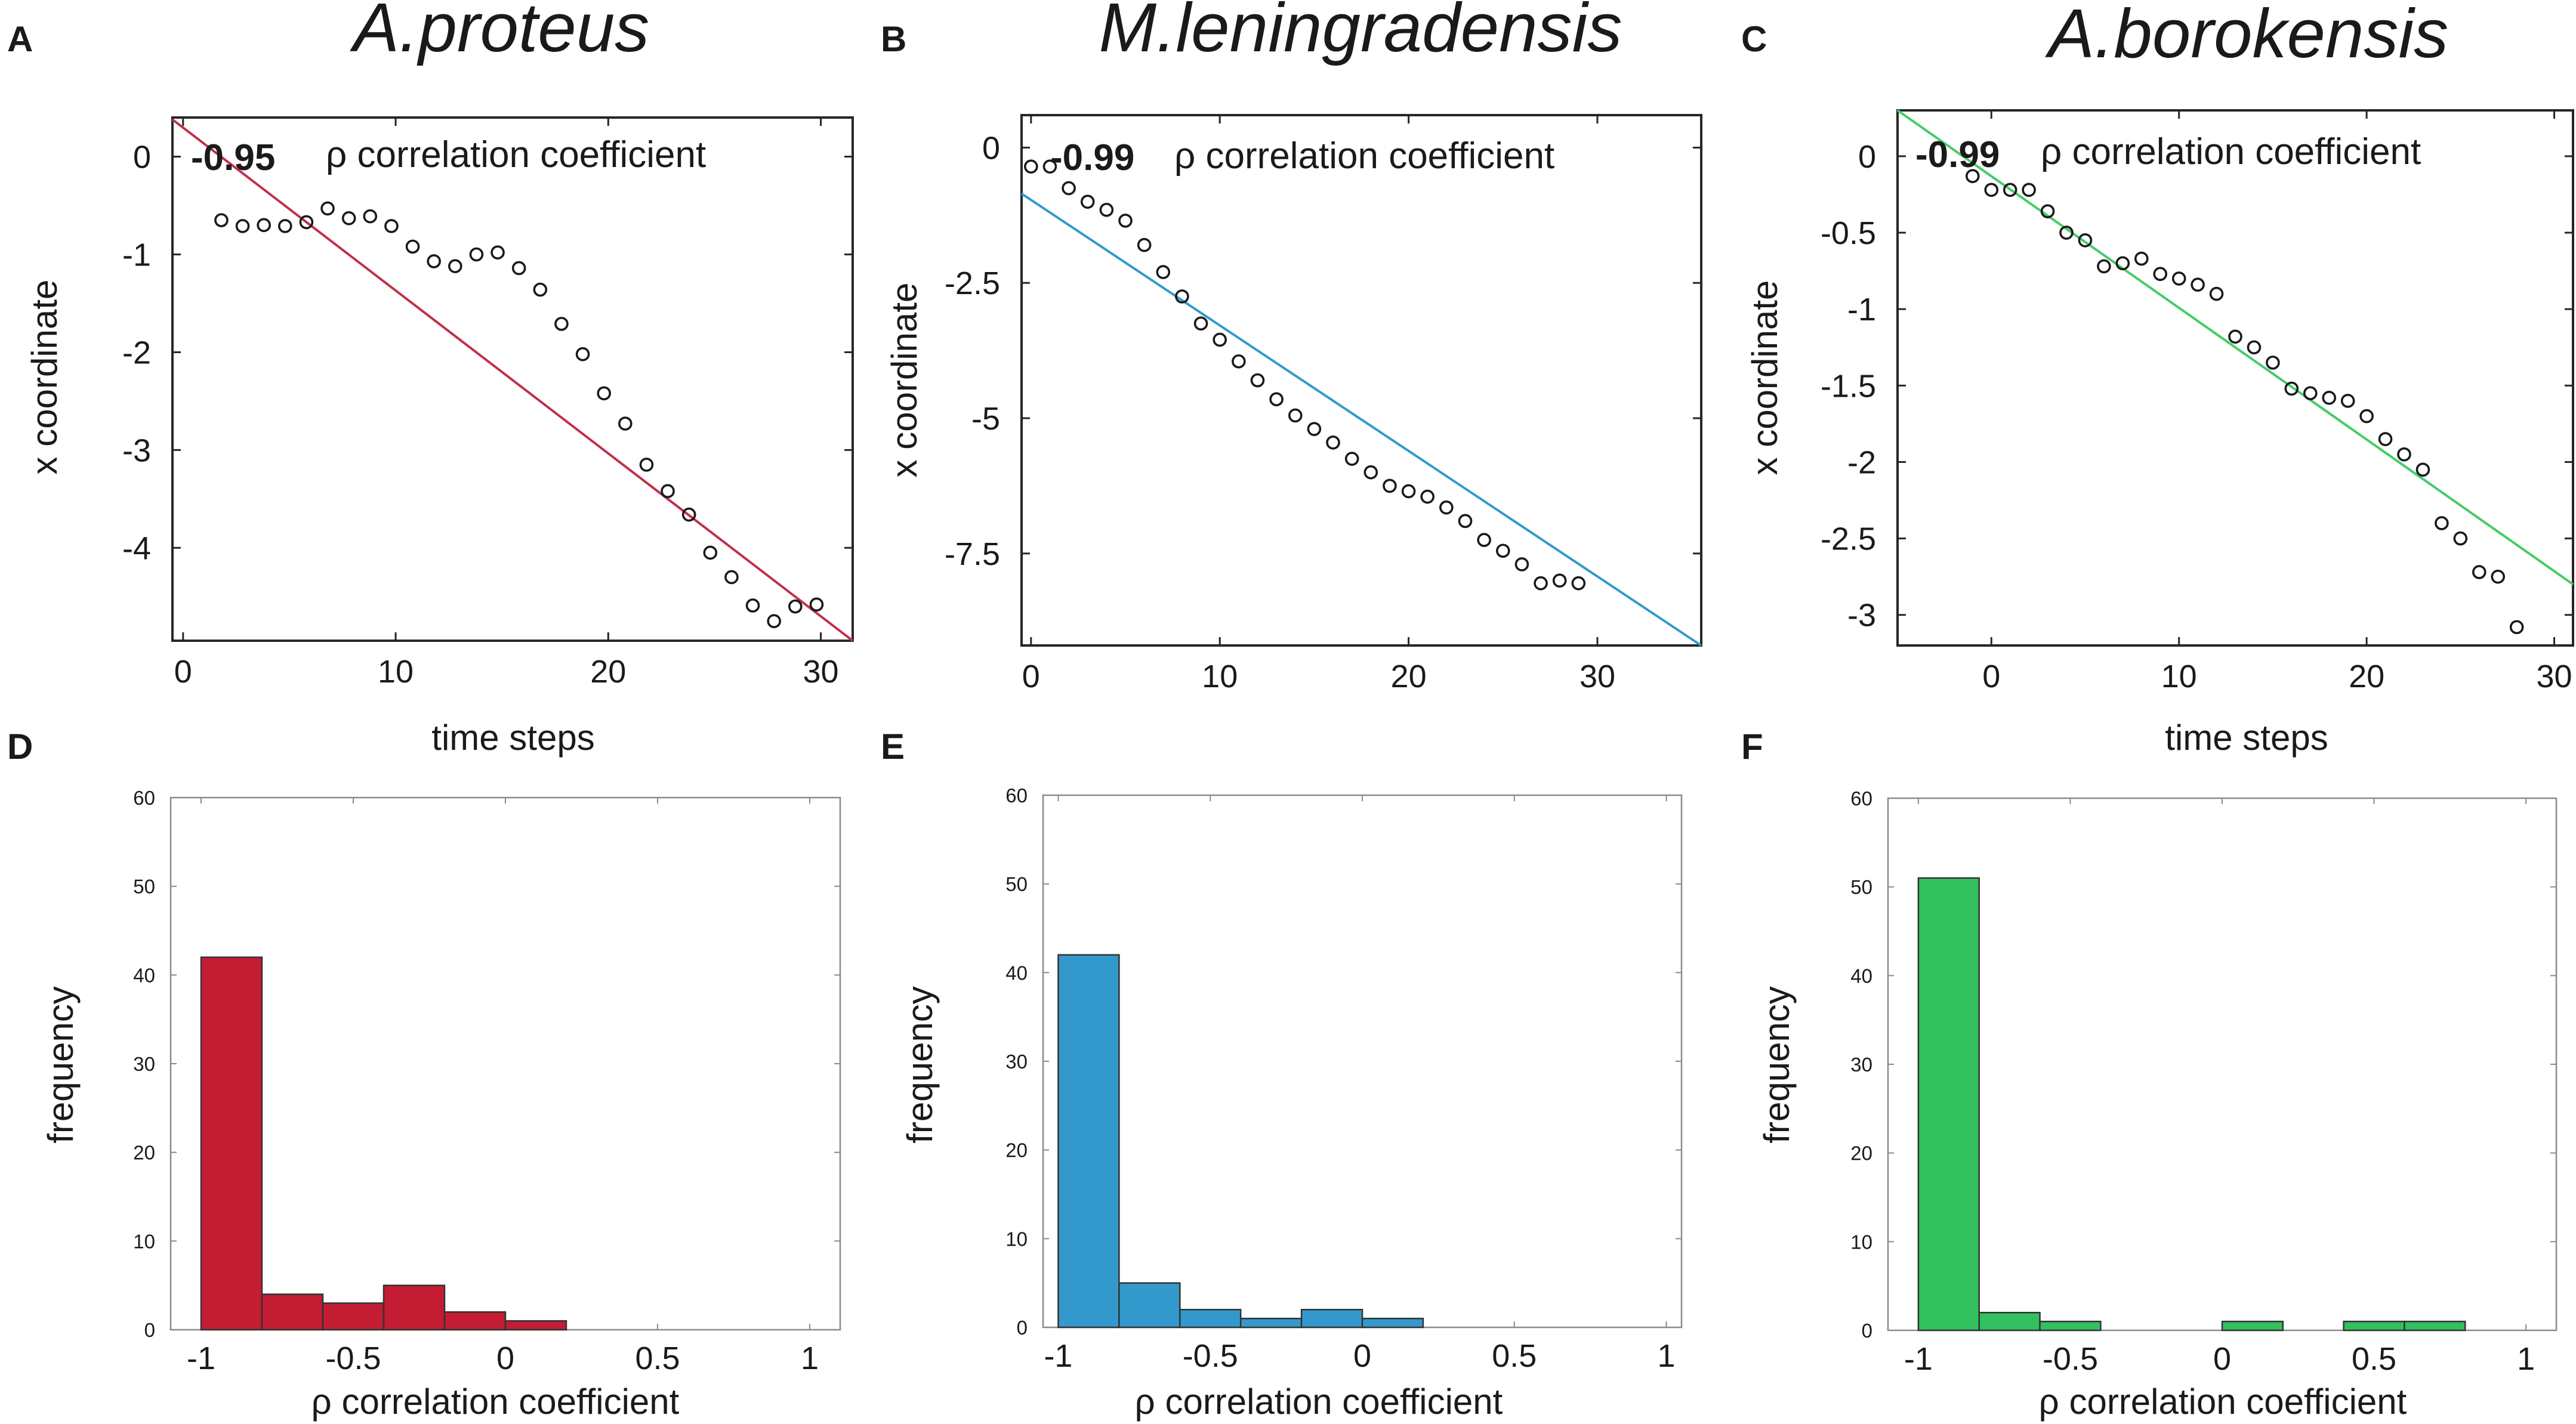  What do you see at coordinates (893, 747) in the screenshot?
I see `panel-letter-e: E` at bounding box center [893, 747].